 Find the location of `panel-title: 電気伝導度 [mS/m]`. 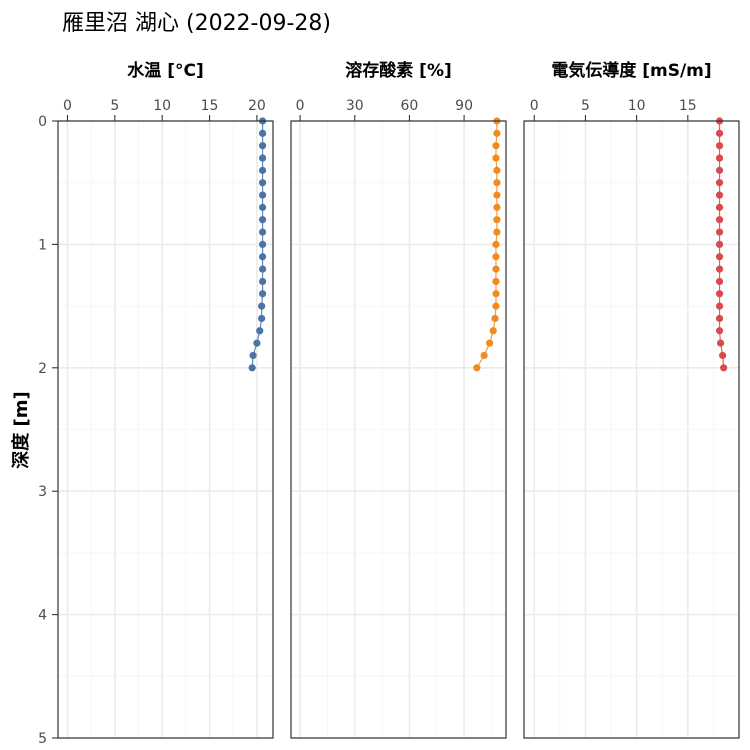

panel-title: 電気伝導度 [mS/m] is located at coordinates (631, 70).